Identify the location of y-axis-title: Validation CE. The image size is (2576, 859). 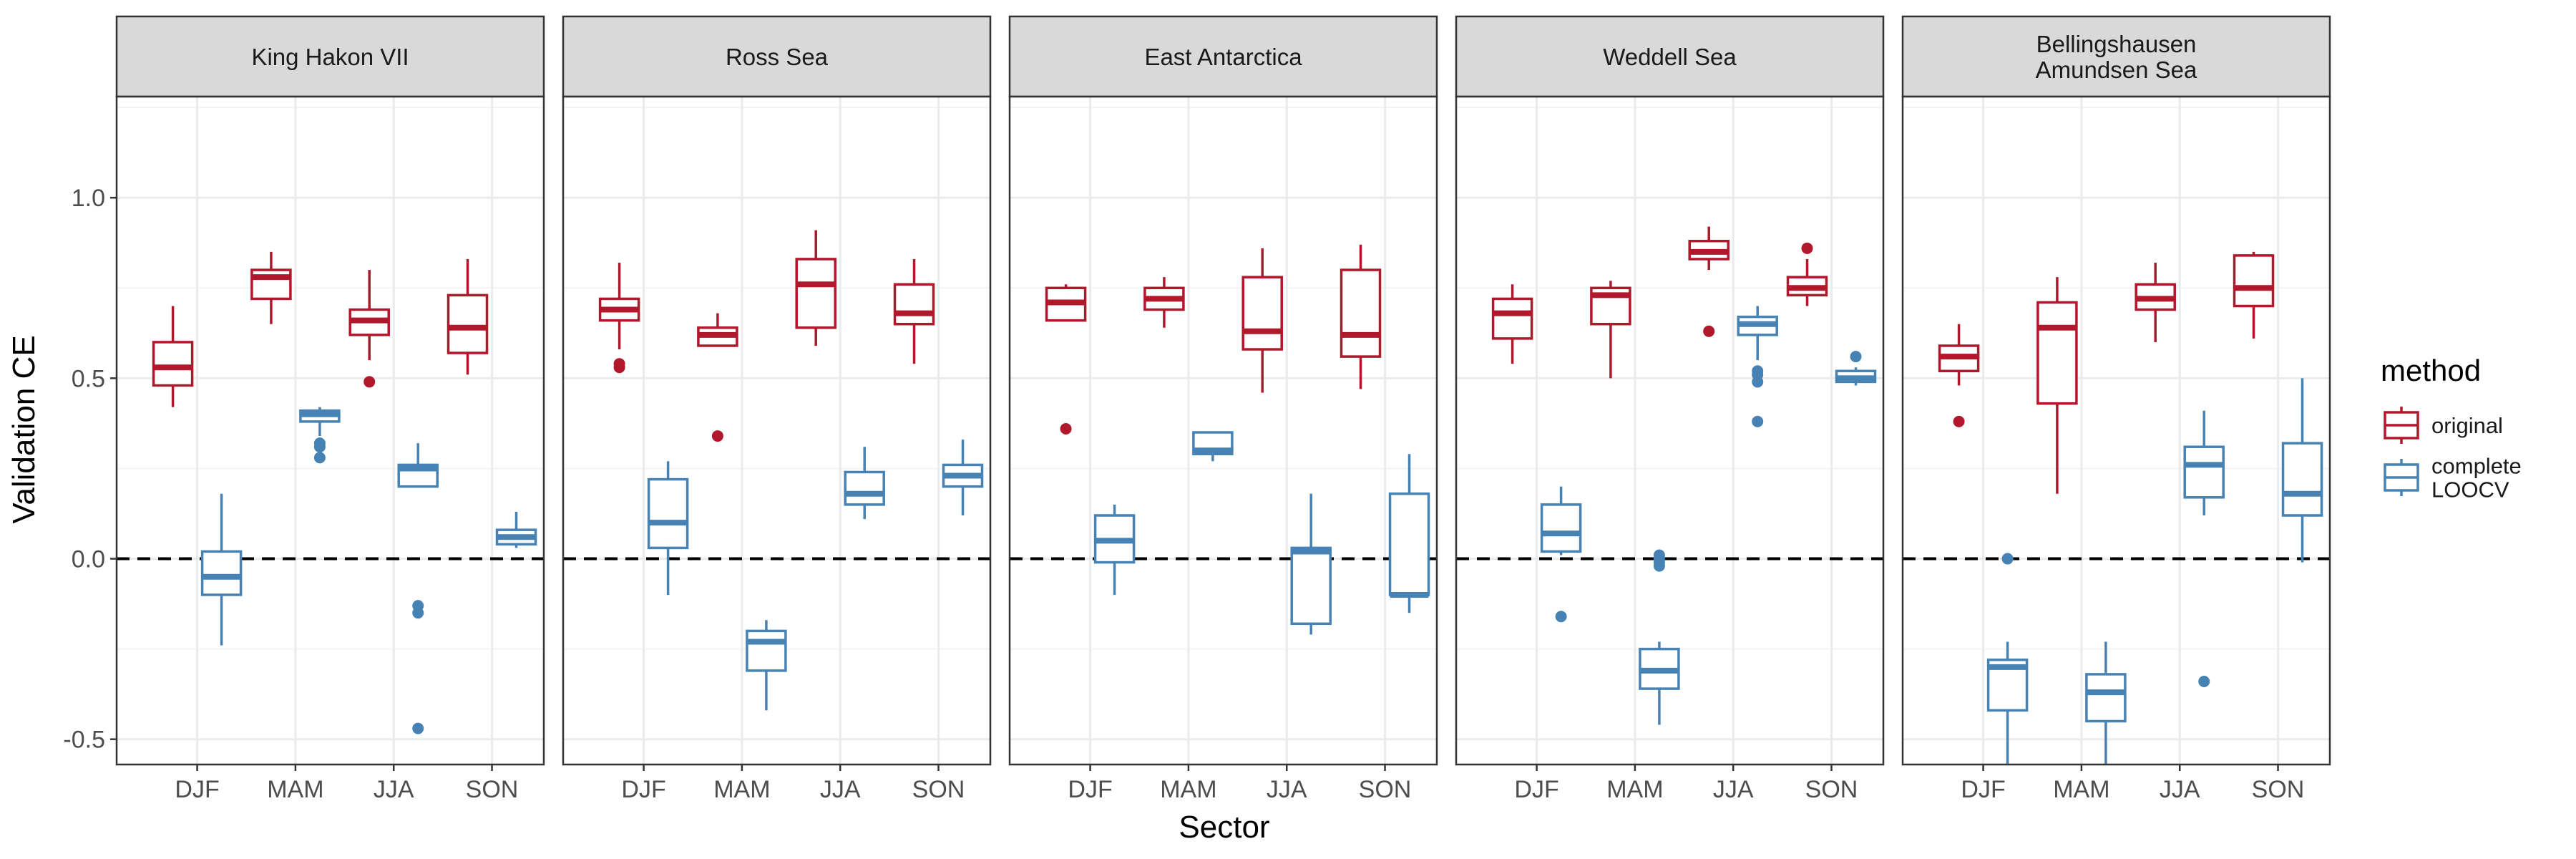
(24, 429).